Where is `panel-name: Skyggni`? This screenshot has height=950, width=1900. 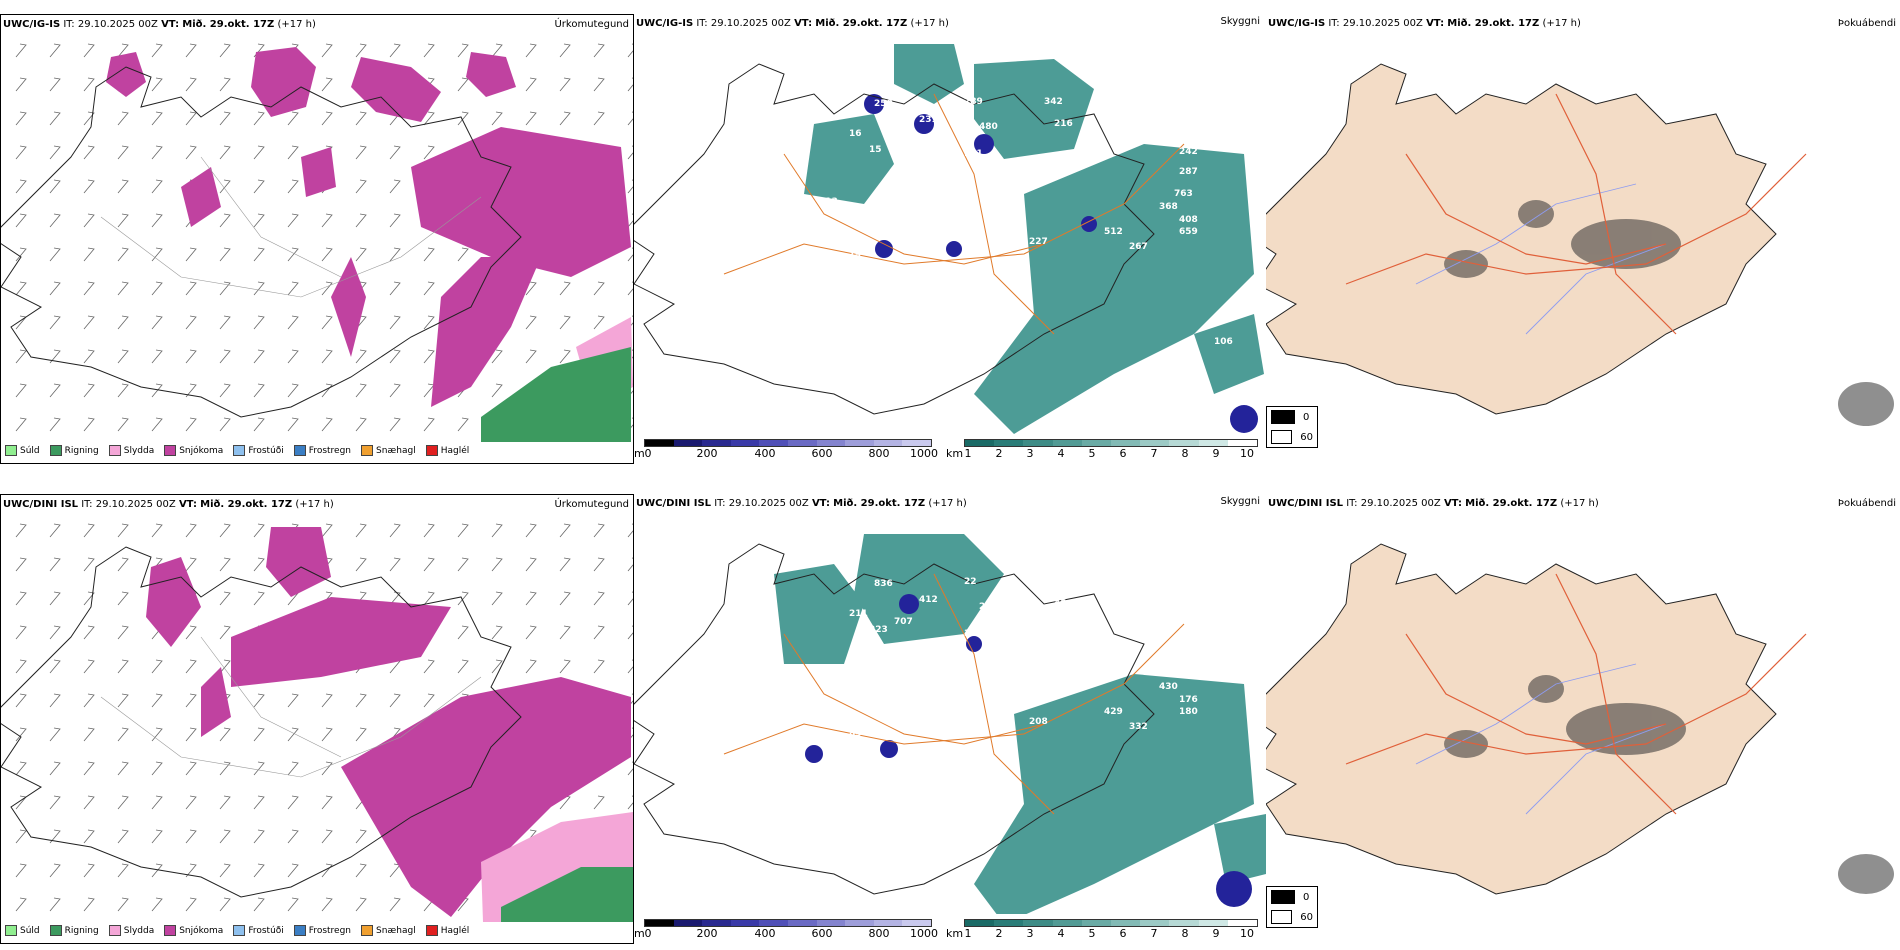
panel-name: Skyggni is located at coordinates (1240, 21).